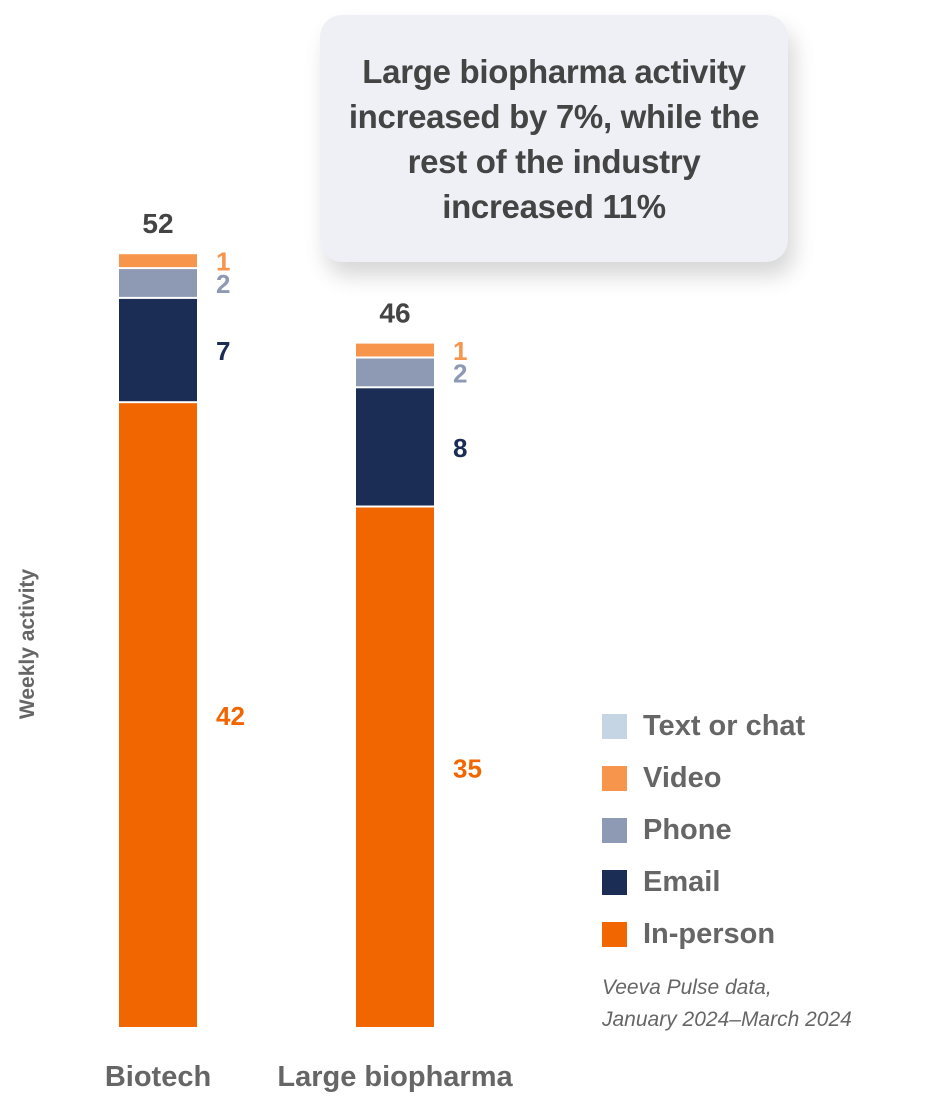 The width and height of the screenshot is (940, 1100). I want to click on legend-item: Email, so click(703, 882).